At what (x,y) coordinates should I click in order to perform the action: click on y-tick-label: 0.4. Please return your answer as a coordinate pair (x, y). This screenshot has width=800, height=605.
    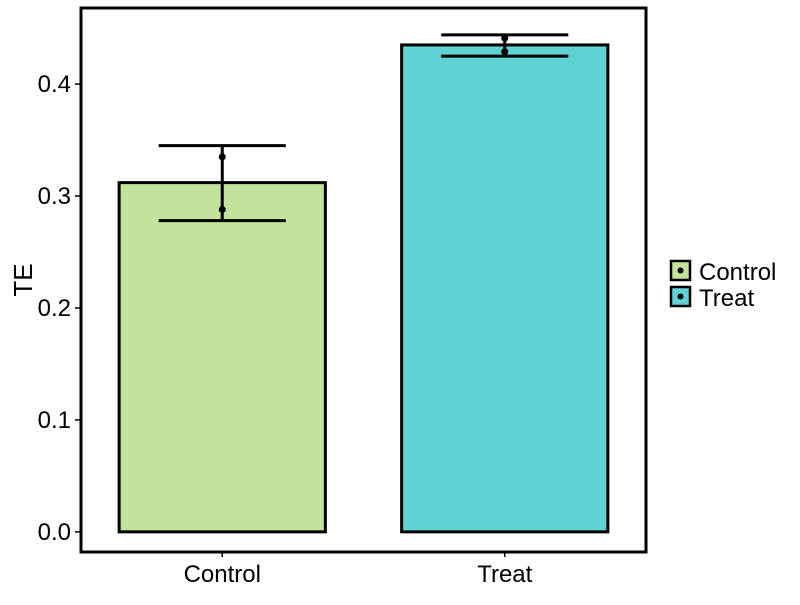
    Looking at the image, I should click on (54, 84).